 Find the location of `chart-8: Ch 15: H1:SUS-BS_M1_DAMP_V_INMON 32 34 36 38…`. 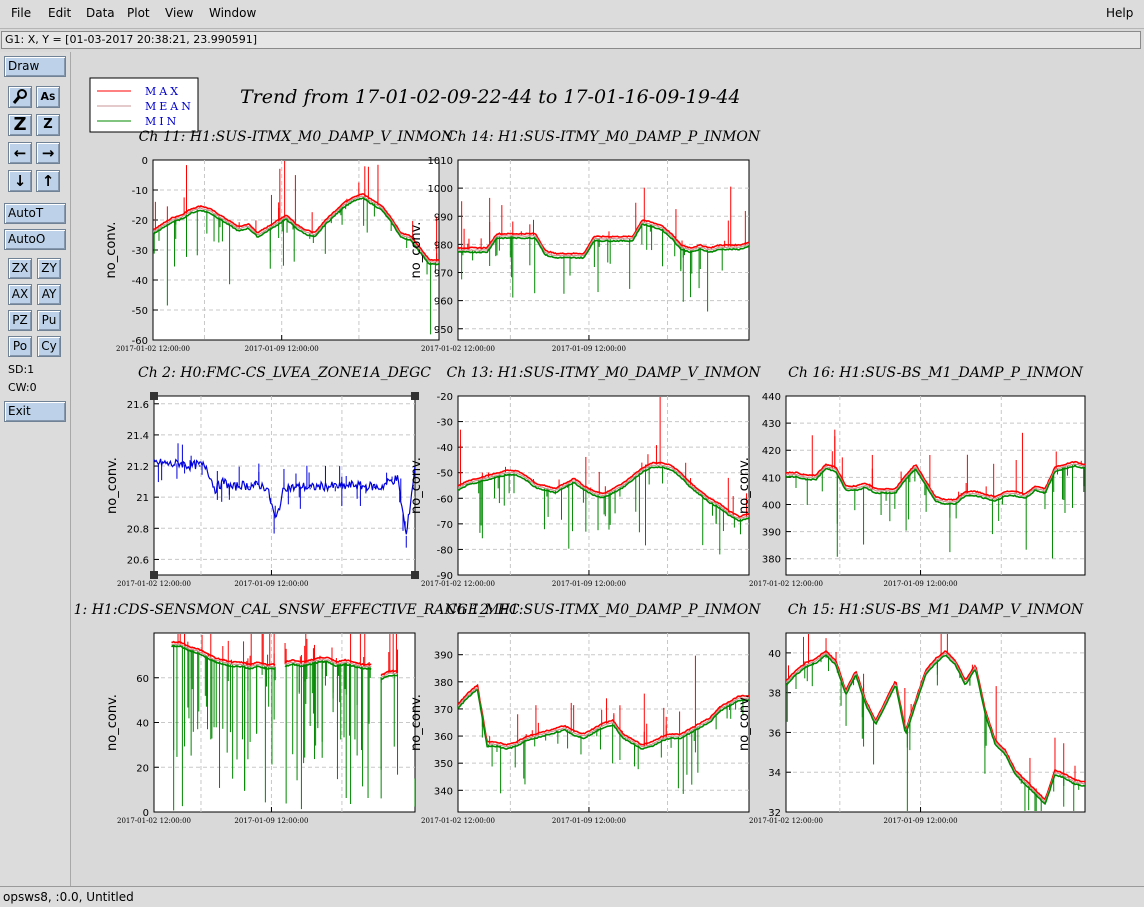

chart-8: Ch 15: H1:SUS-BS_M1_DAMP_V_INMON 32 34 36 38… is located at coordinates (911, 713).